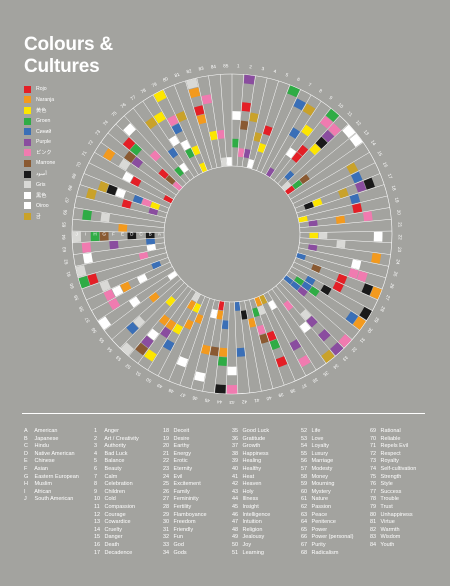 This screenshot has width=450, height=586. I want to click on legend-item: ピンク, so click(54, 153).